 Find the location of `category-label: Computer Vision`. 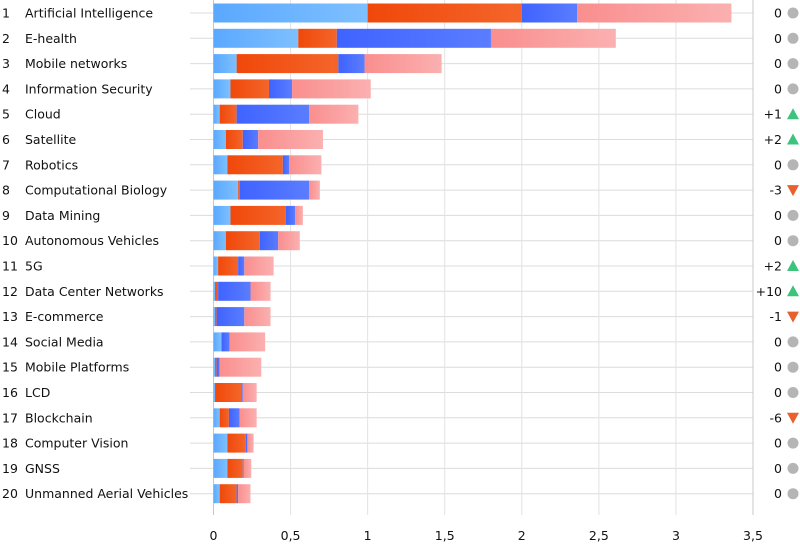

category-label: Computer Vision is located at coordinates (76, 443).